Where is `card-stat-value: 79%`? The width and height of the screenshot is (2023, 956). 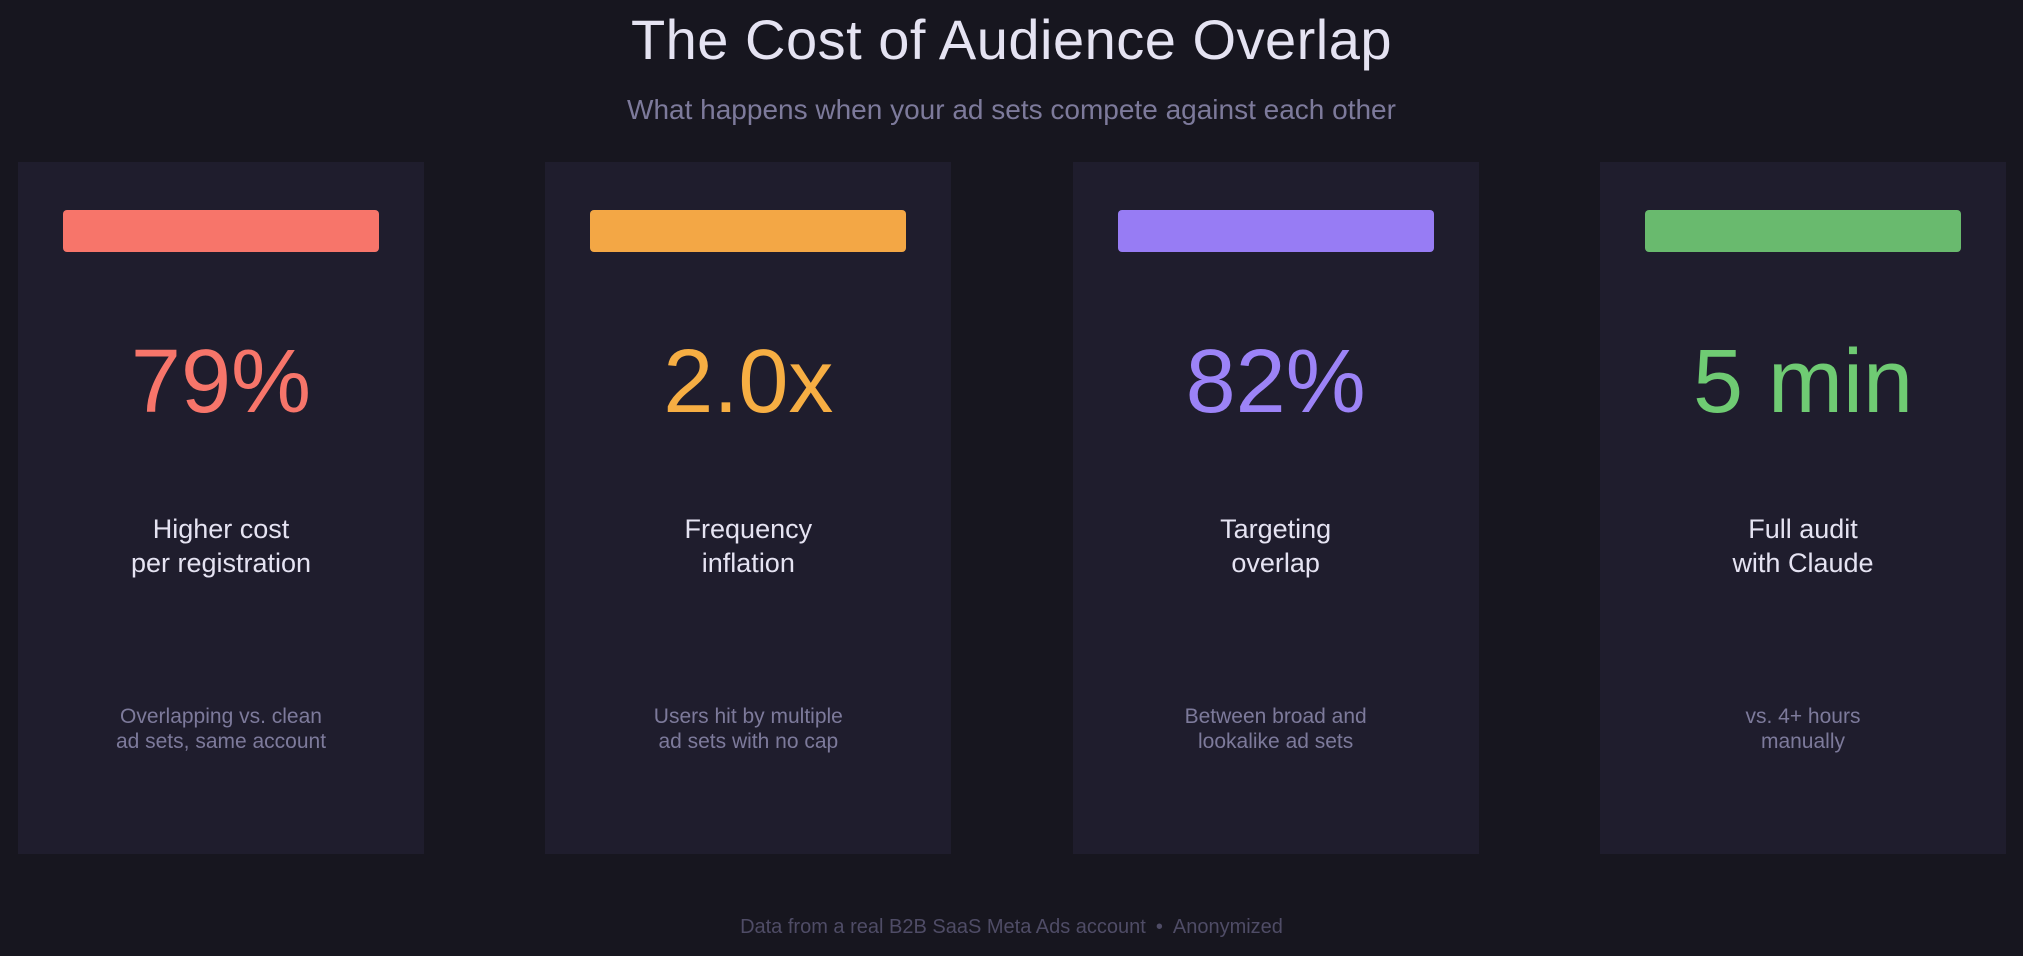 card-stat-value: 79% is located at coordinates (221, 382).